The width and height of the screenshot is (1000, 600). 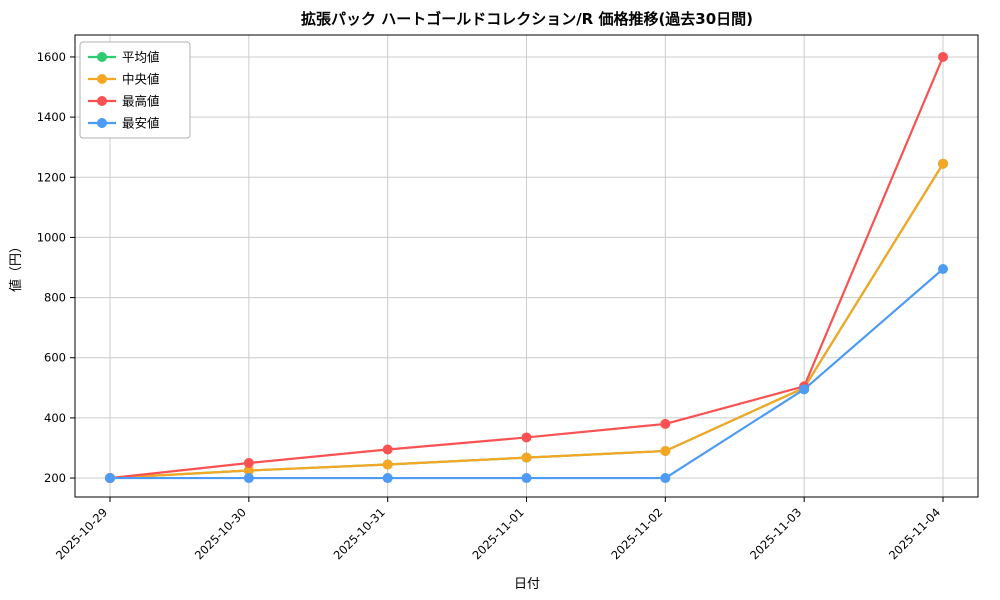 I want to click on chart-title: 拡張パック ハートゴールドコレクション/R 価格推移(過去30日間), so click(x=527, y=19).